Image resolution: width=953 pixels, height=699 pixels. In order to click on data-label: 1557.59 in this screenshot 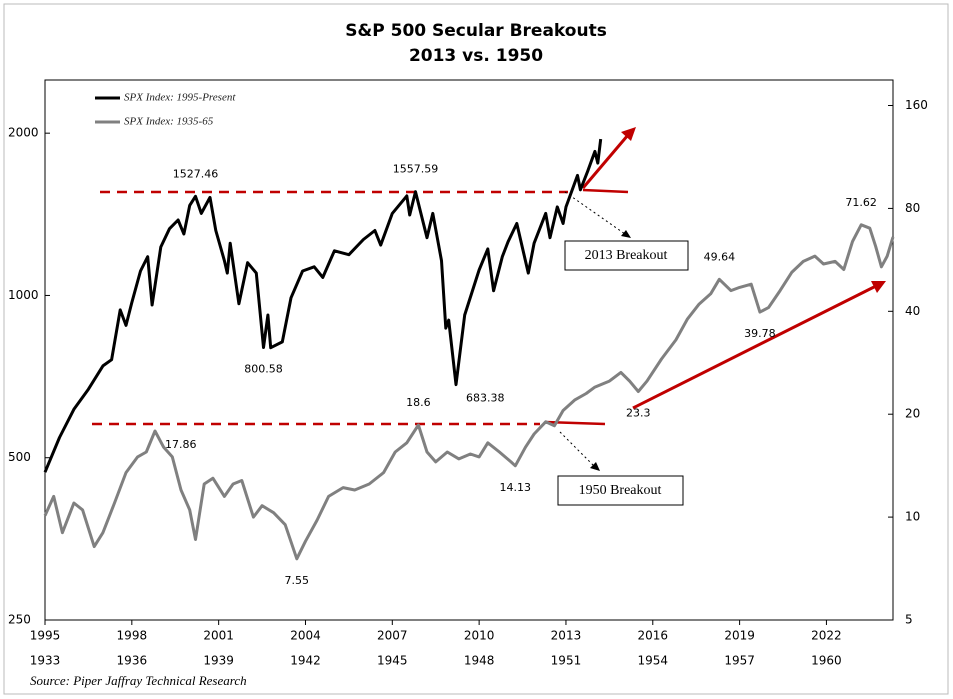, I will do `click(416, 169)`.